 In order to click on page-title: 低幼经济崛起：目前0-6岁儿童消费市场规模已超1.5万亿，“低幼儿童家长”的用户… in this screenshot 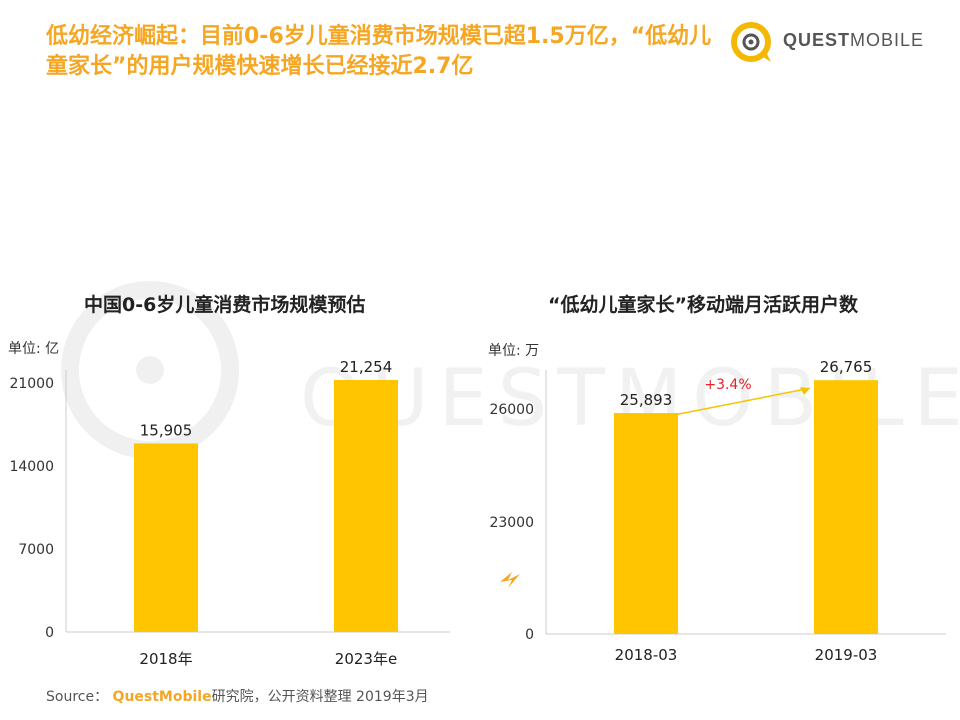, I will do `click(379, 51)`.